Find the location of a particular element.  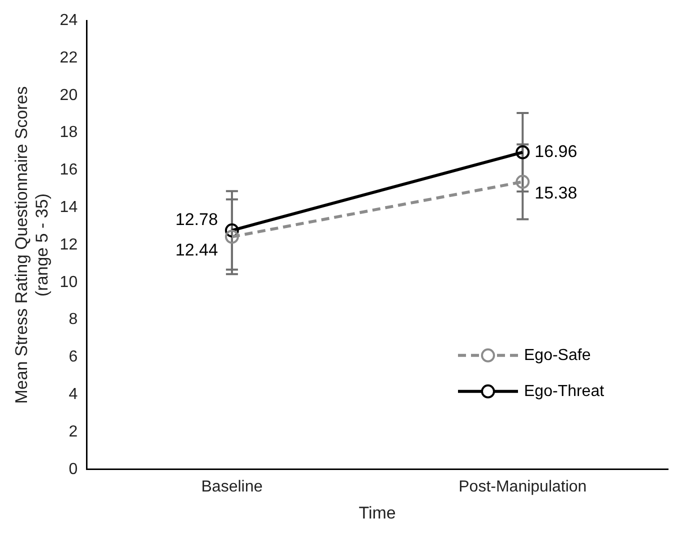

y-tick-label: 18 is located at coordinates (69, 133).